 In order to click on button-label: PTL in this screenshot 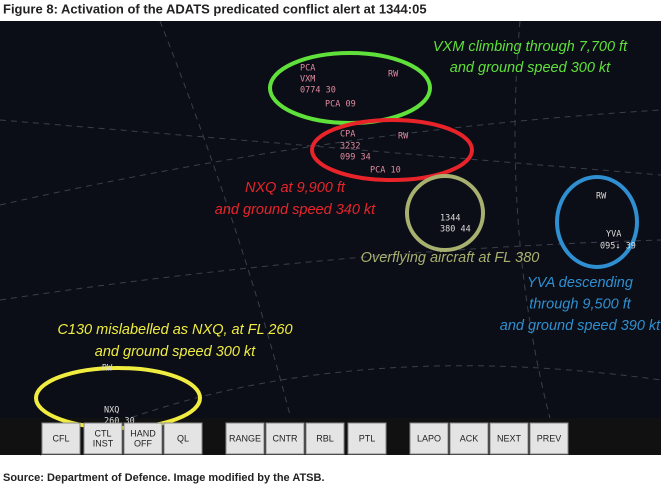, I will do `click(367, 438)`.